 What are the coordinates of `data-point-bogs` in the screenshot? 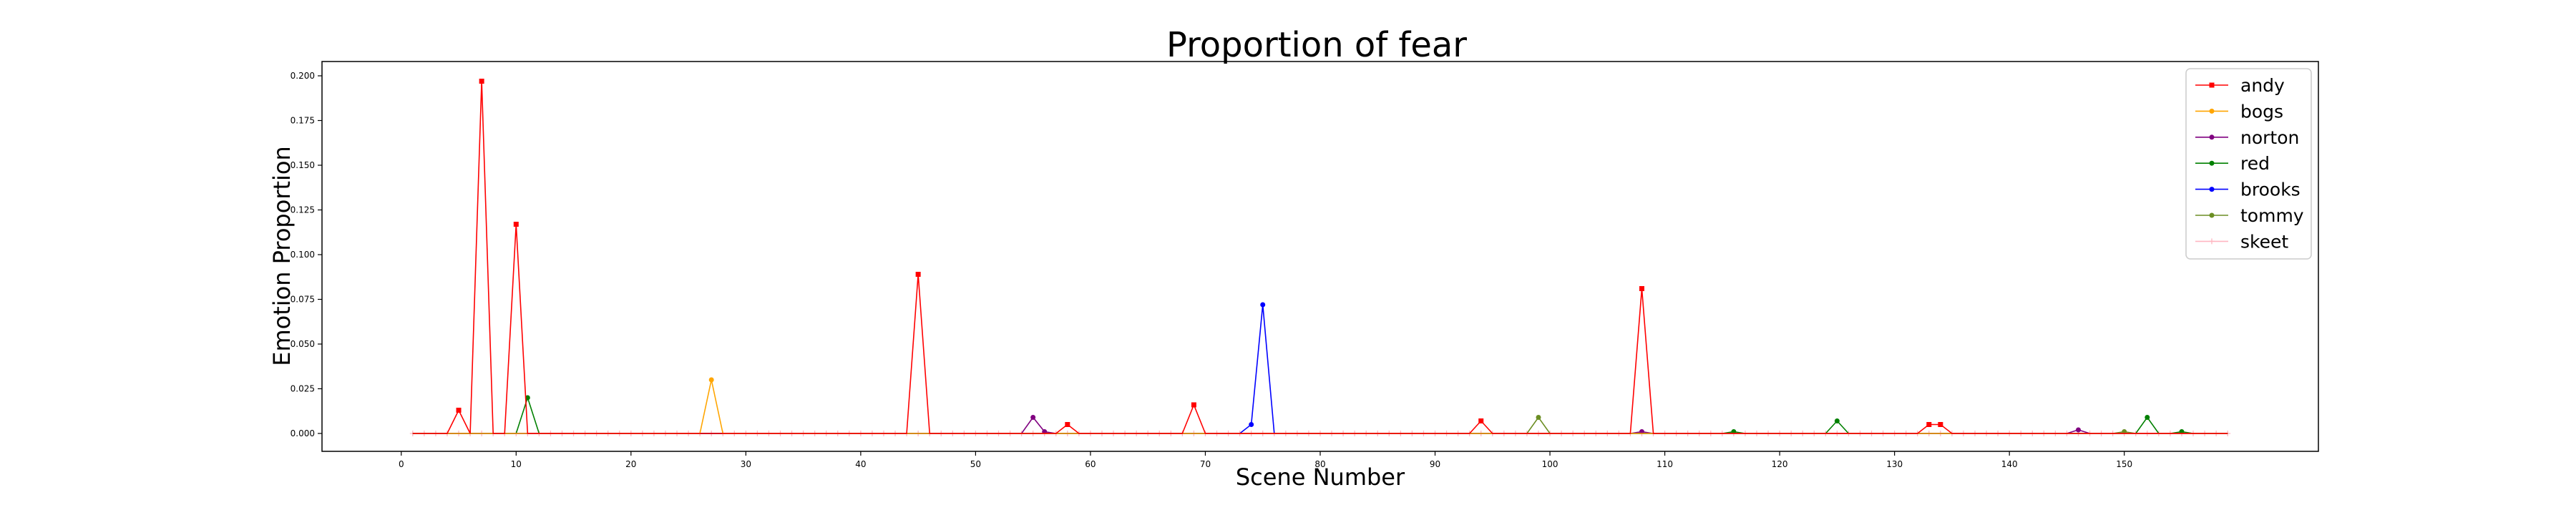 It's located at (711, 380).